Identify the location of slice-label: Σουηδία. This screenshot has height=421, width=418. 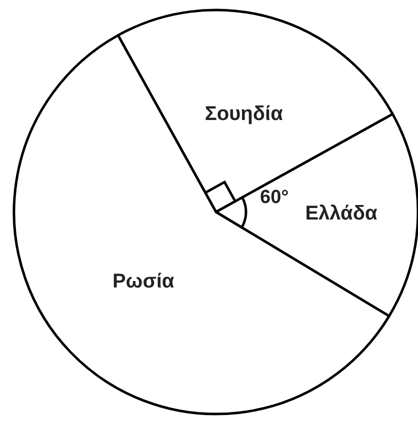
(244, 114).